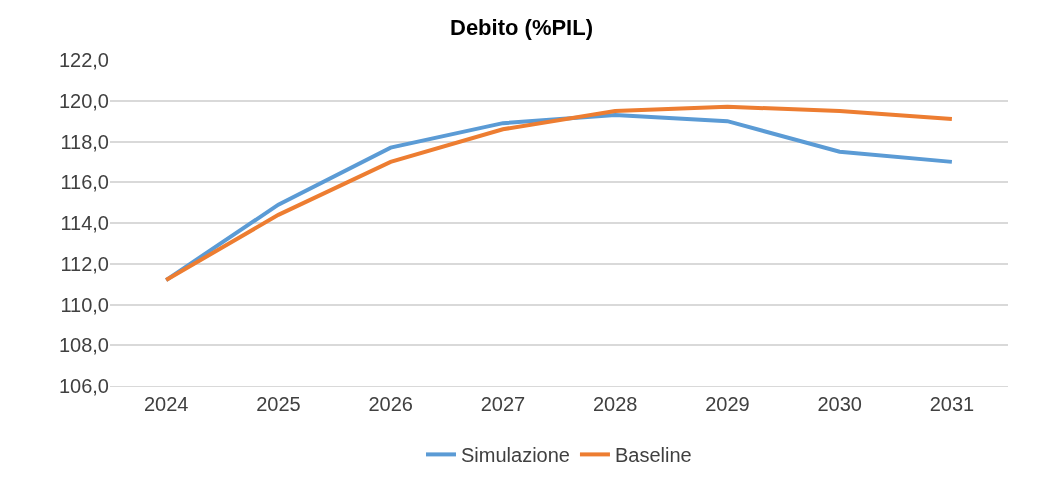 This screenshot has width=1043, height=486. Describe the element at coordinates (653, 455) in the screenshot. I see `legend-label: Baseline` at that location.